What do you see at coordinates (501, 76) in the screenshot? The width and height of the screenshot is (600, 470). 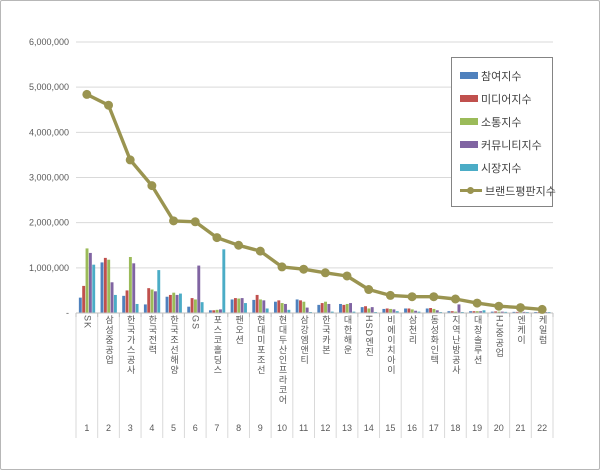 I see `legend-label: 참여지수` at bounding box center [501, 76].